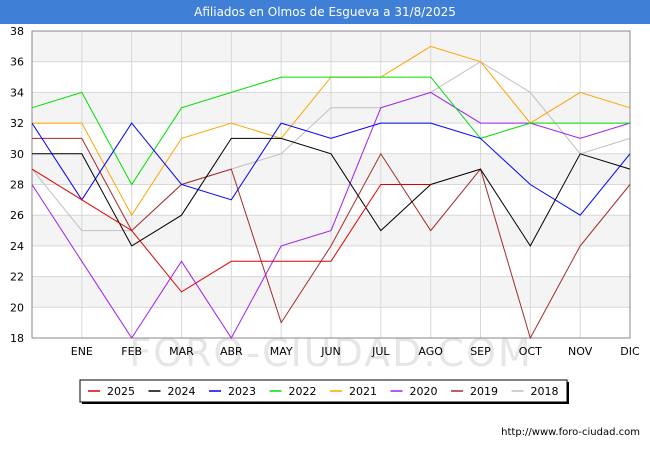 The image size is (650, 450). I want to click on legend-label-2021: 2021, so click(363, 391).